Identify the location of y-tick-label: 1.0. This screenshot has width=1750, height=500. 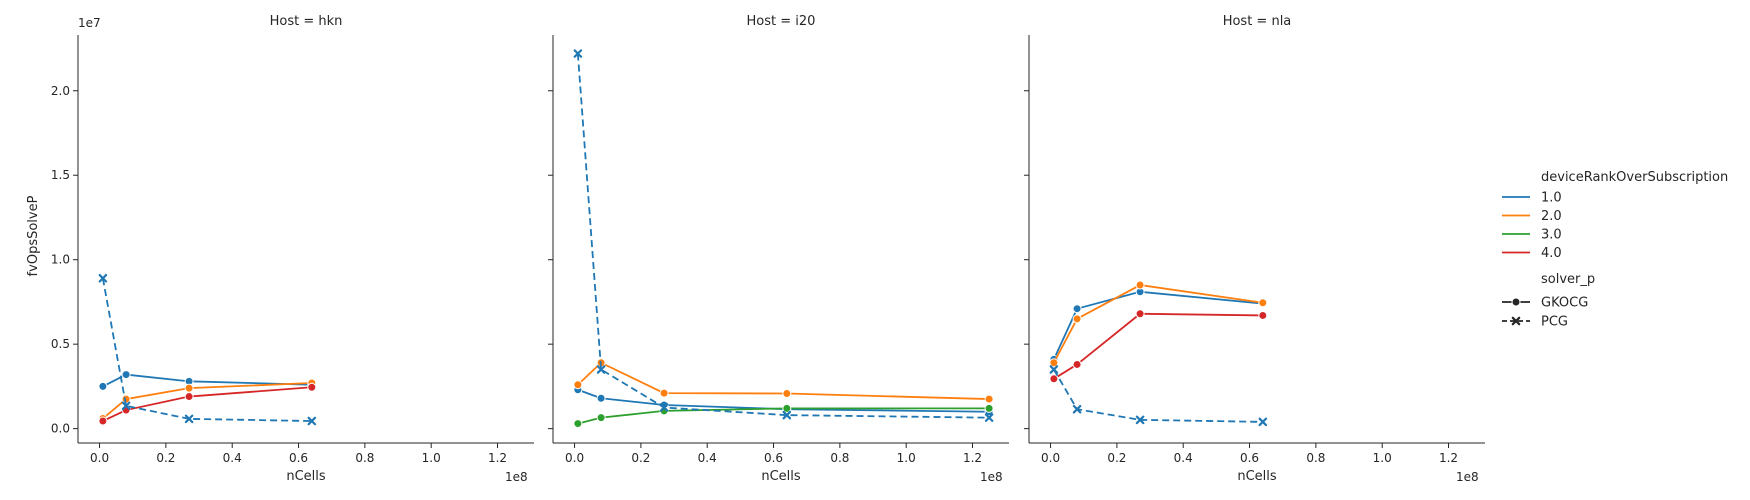
(60, 260).